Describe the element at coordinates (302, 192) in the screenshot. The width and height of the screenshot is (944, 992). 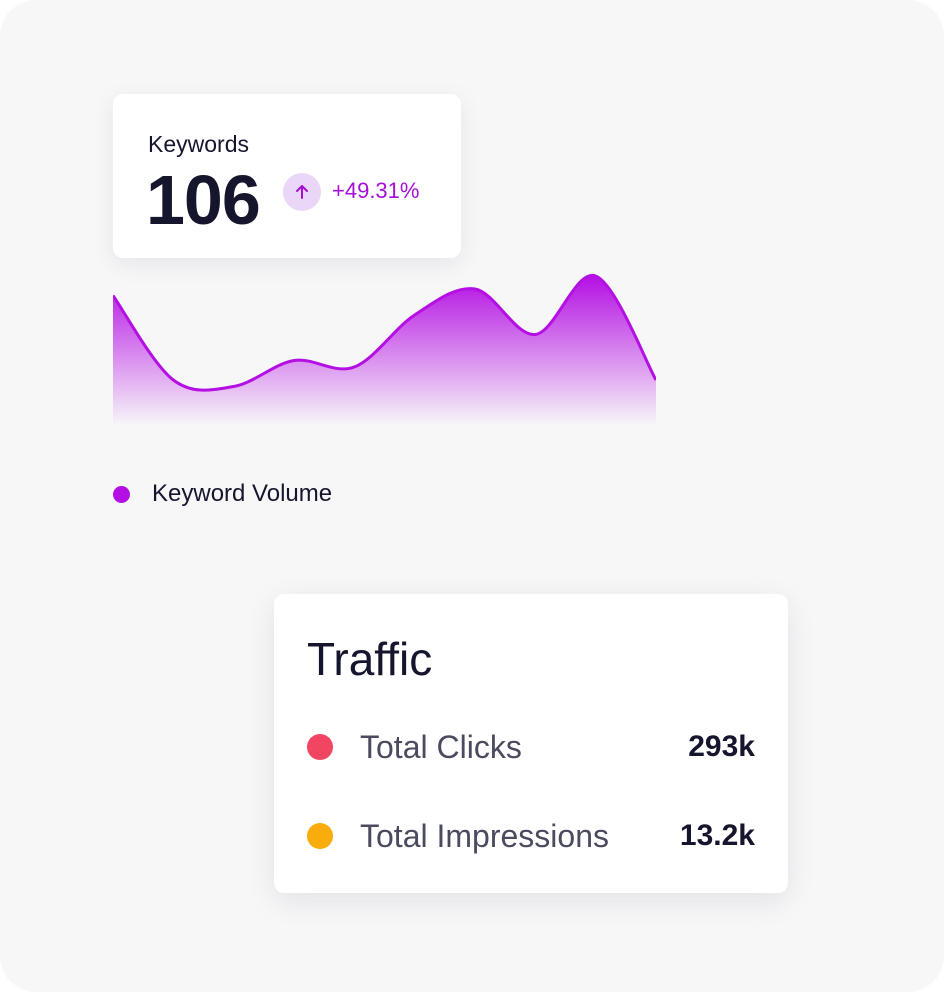
I see `arrow-up-icon` at that location.